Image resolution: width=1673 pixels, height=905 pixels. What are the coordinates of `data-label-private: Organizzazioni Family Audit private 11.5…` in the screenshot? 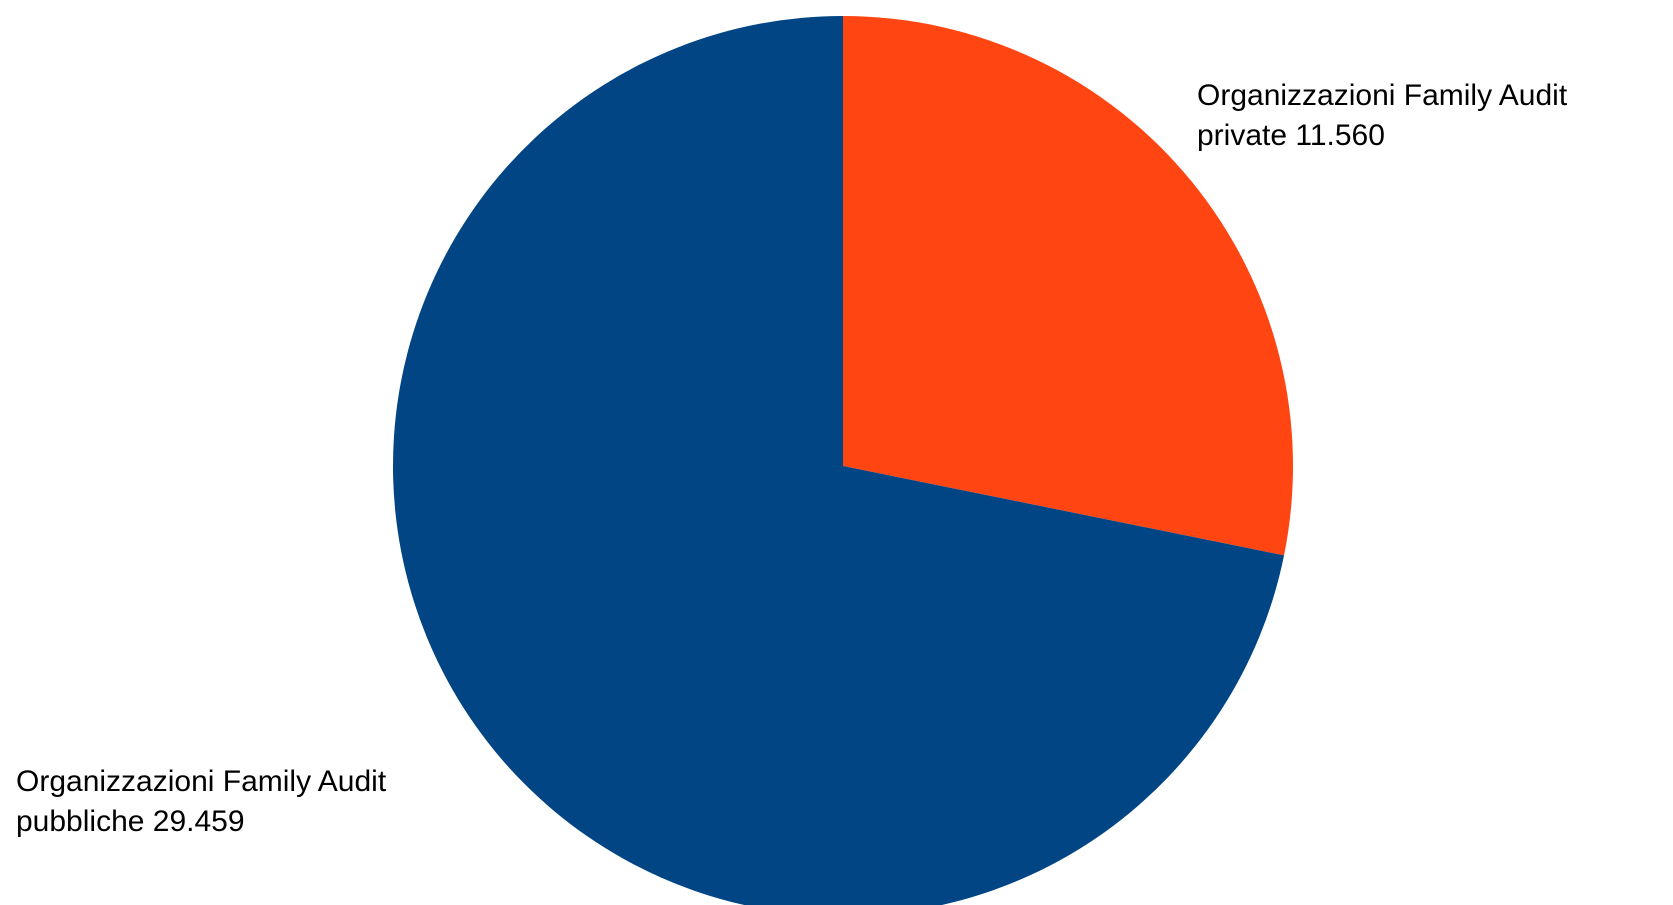 It's located at (1382, 116).